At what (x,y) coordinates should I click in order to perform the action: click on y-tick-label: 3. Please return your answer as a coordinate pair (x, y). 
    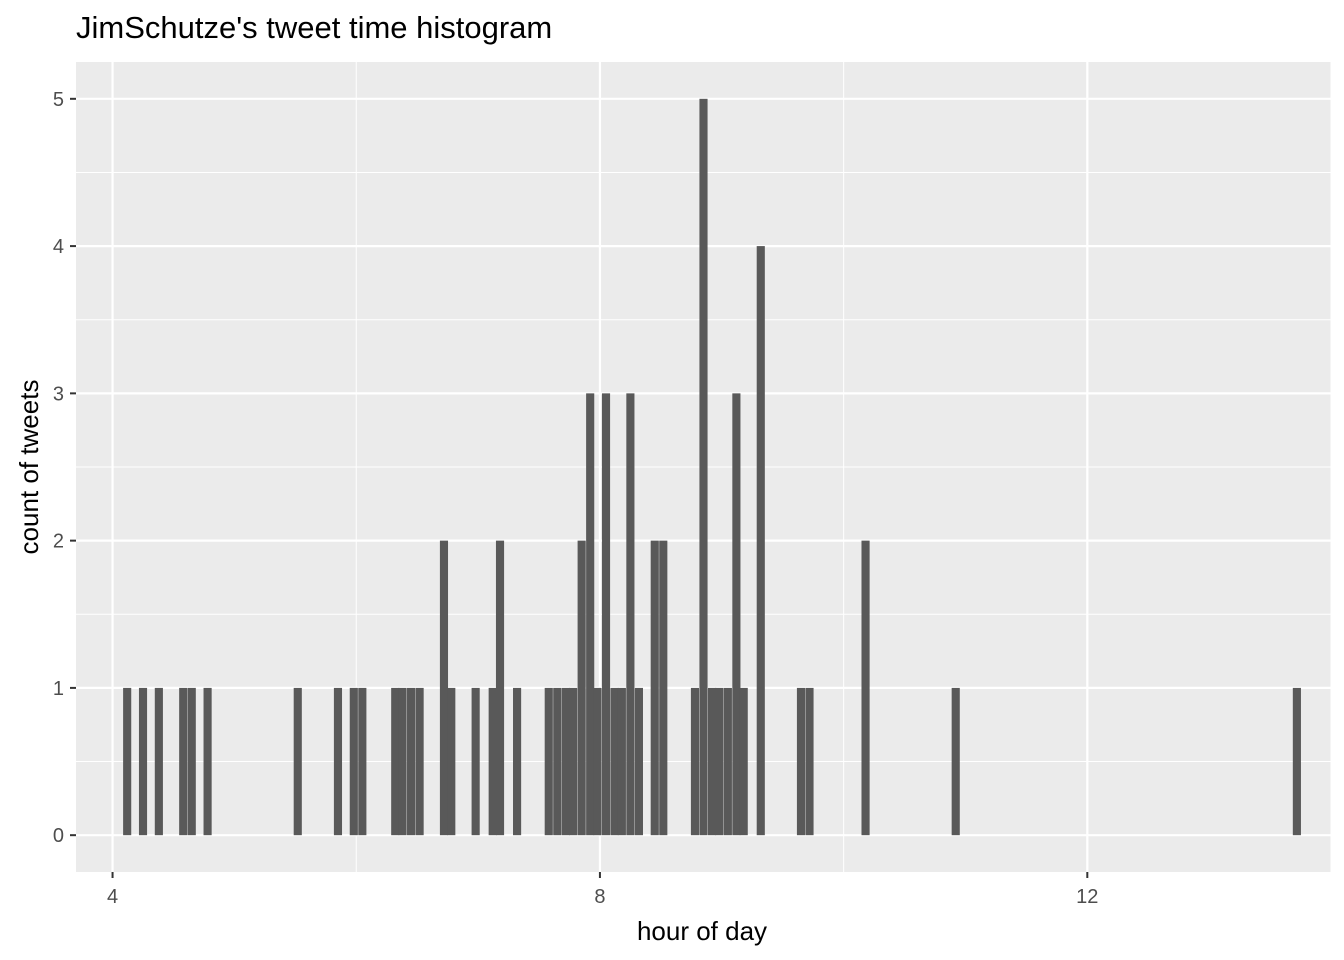
    Looking at the image, I should click on (58, 394).